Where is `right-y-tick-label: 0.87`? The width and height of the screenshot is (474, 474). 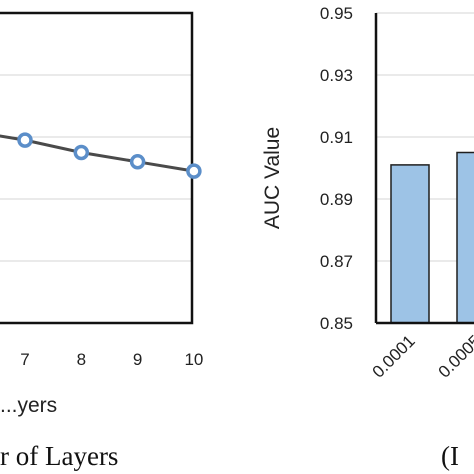 right-y-tick-label: 0.87 is located at coordinates (336, 261).